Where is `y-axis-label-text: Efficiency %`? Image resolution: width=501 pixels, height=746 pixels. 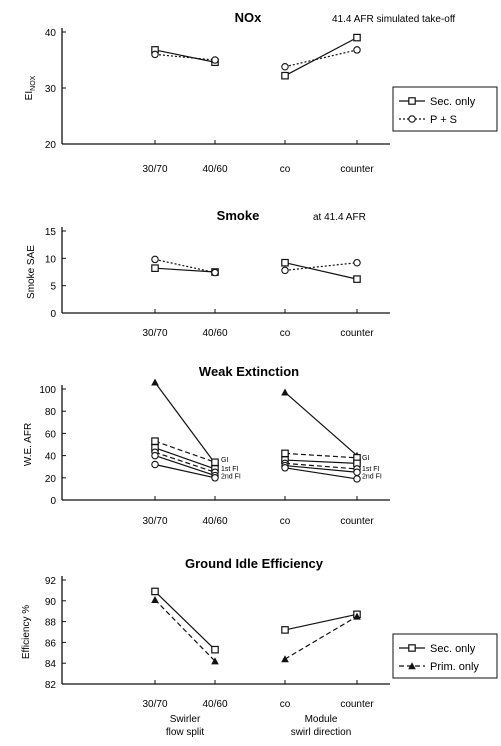
y-axis-label-text: Efficiency % is located at coordinates (26, 632).